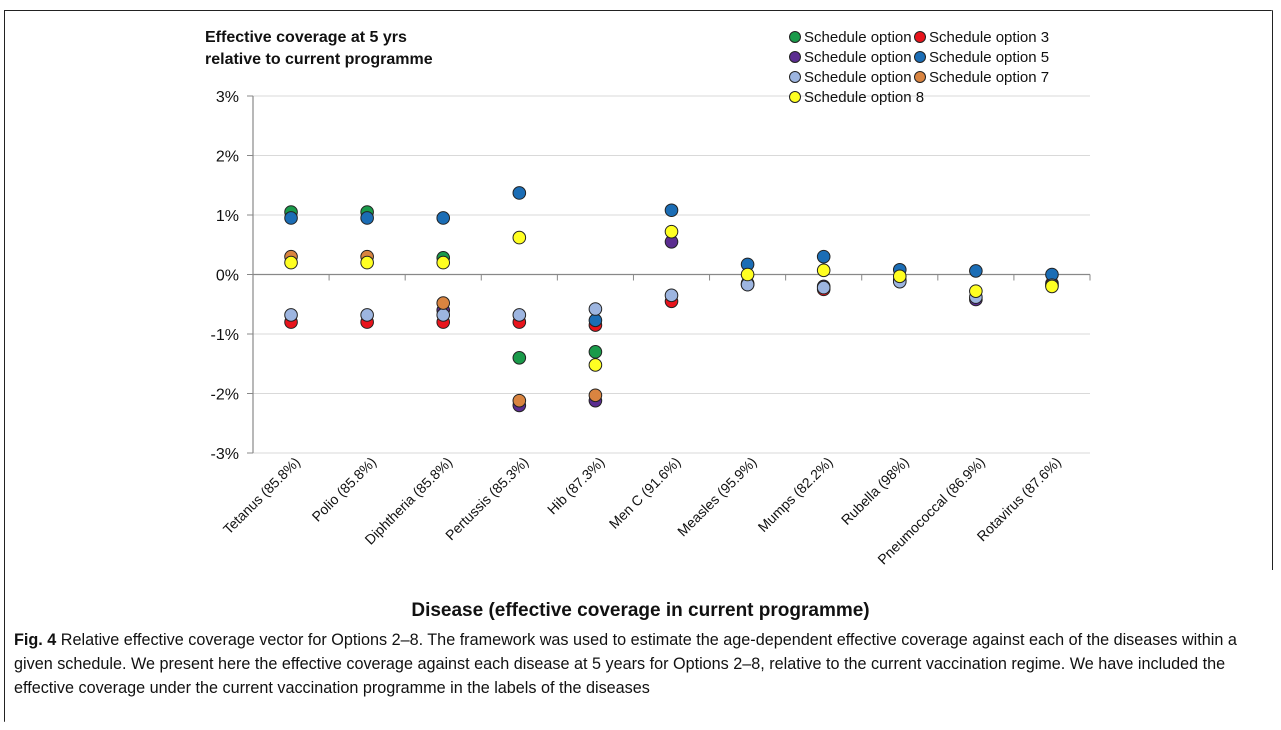  Describe the element at coordinates (1272, 290) in the screenshot. I see `figure-frame-right` at that location.